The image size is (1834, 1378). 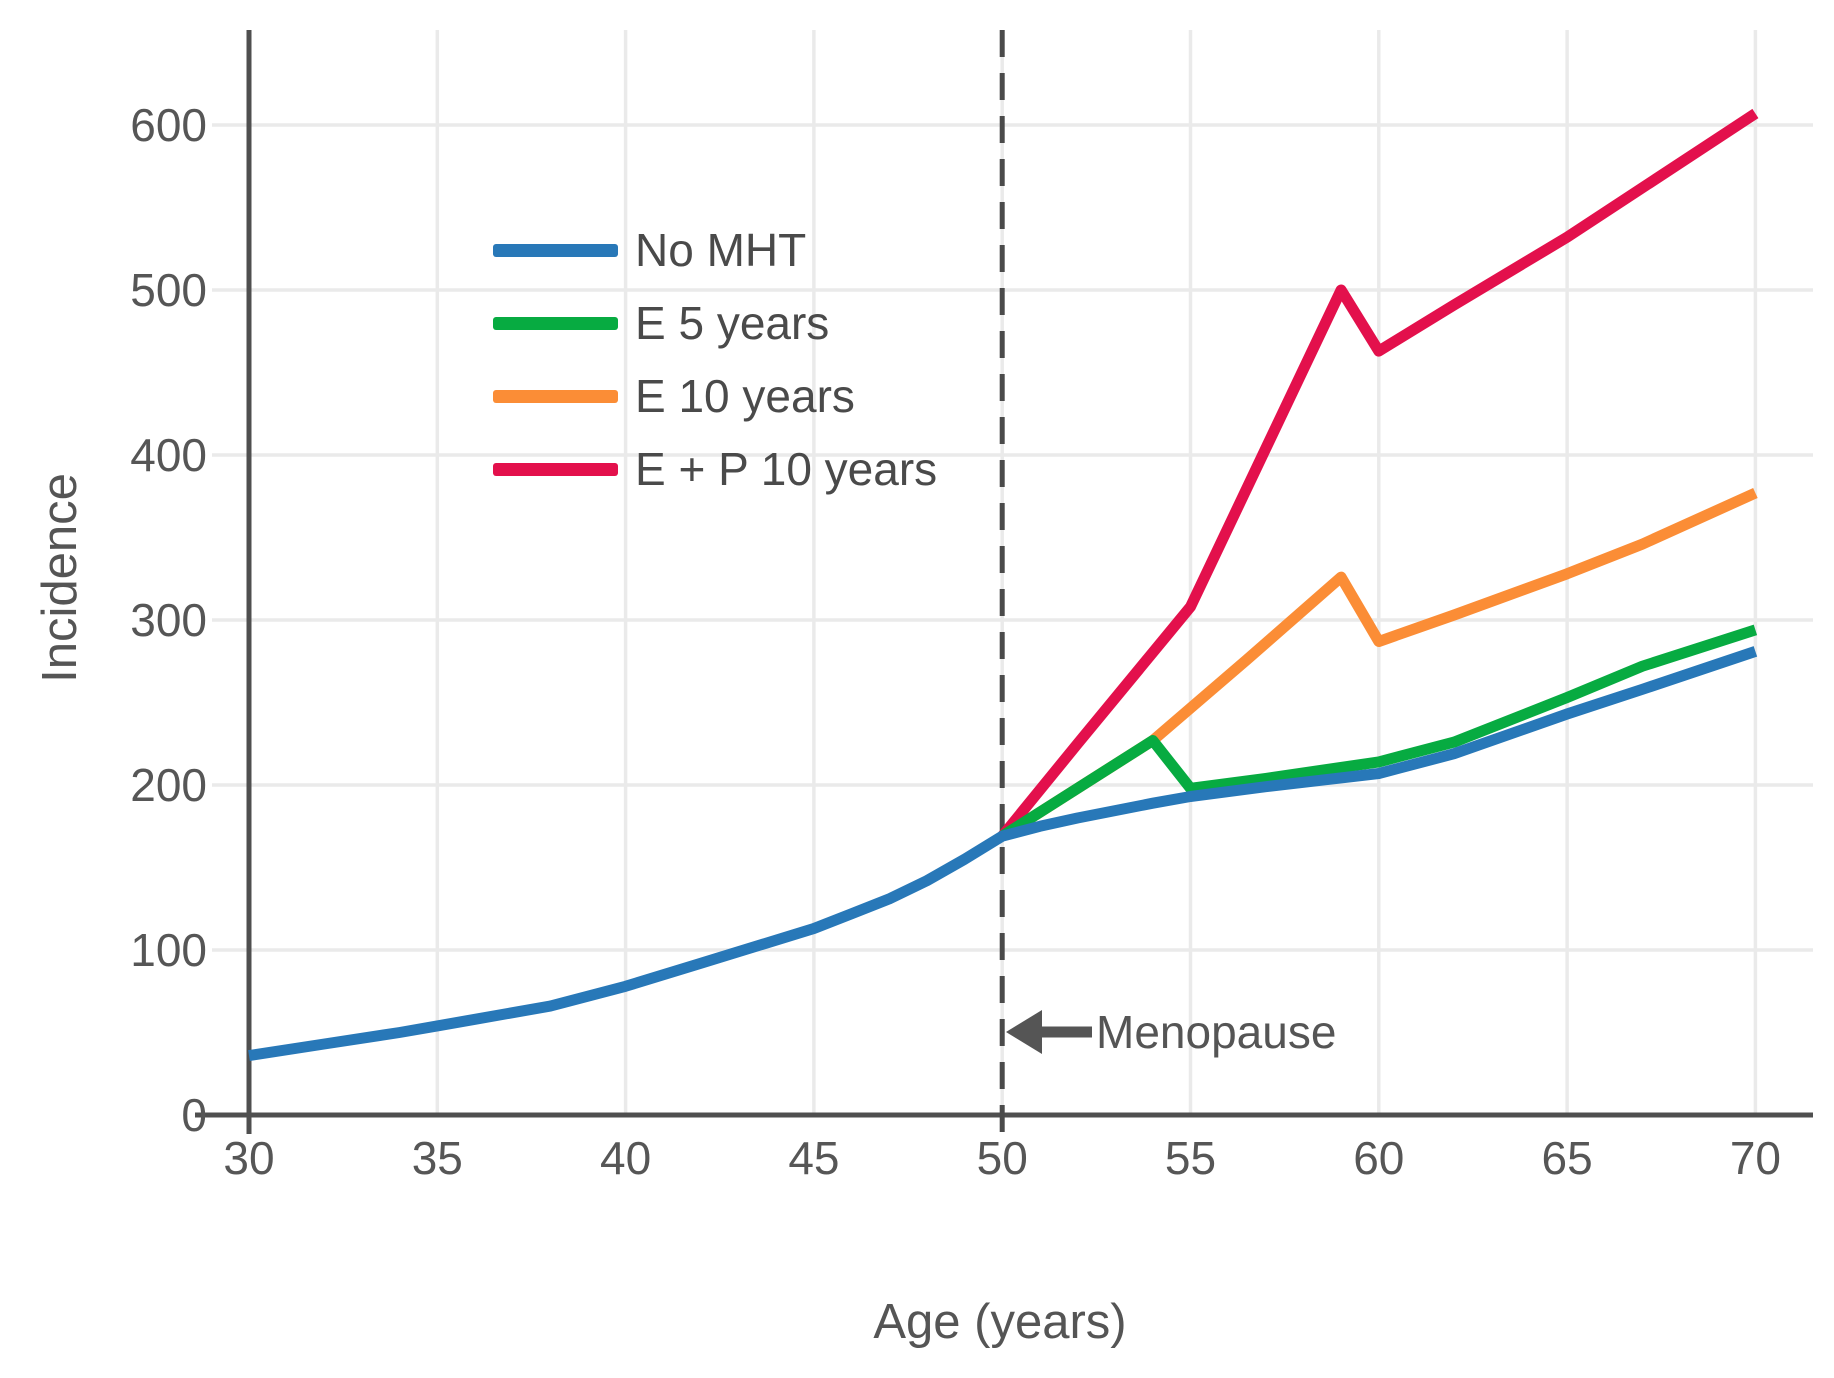 I want to click on series-line-e-5-years, so click(x=1378, y=732).